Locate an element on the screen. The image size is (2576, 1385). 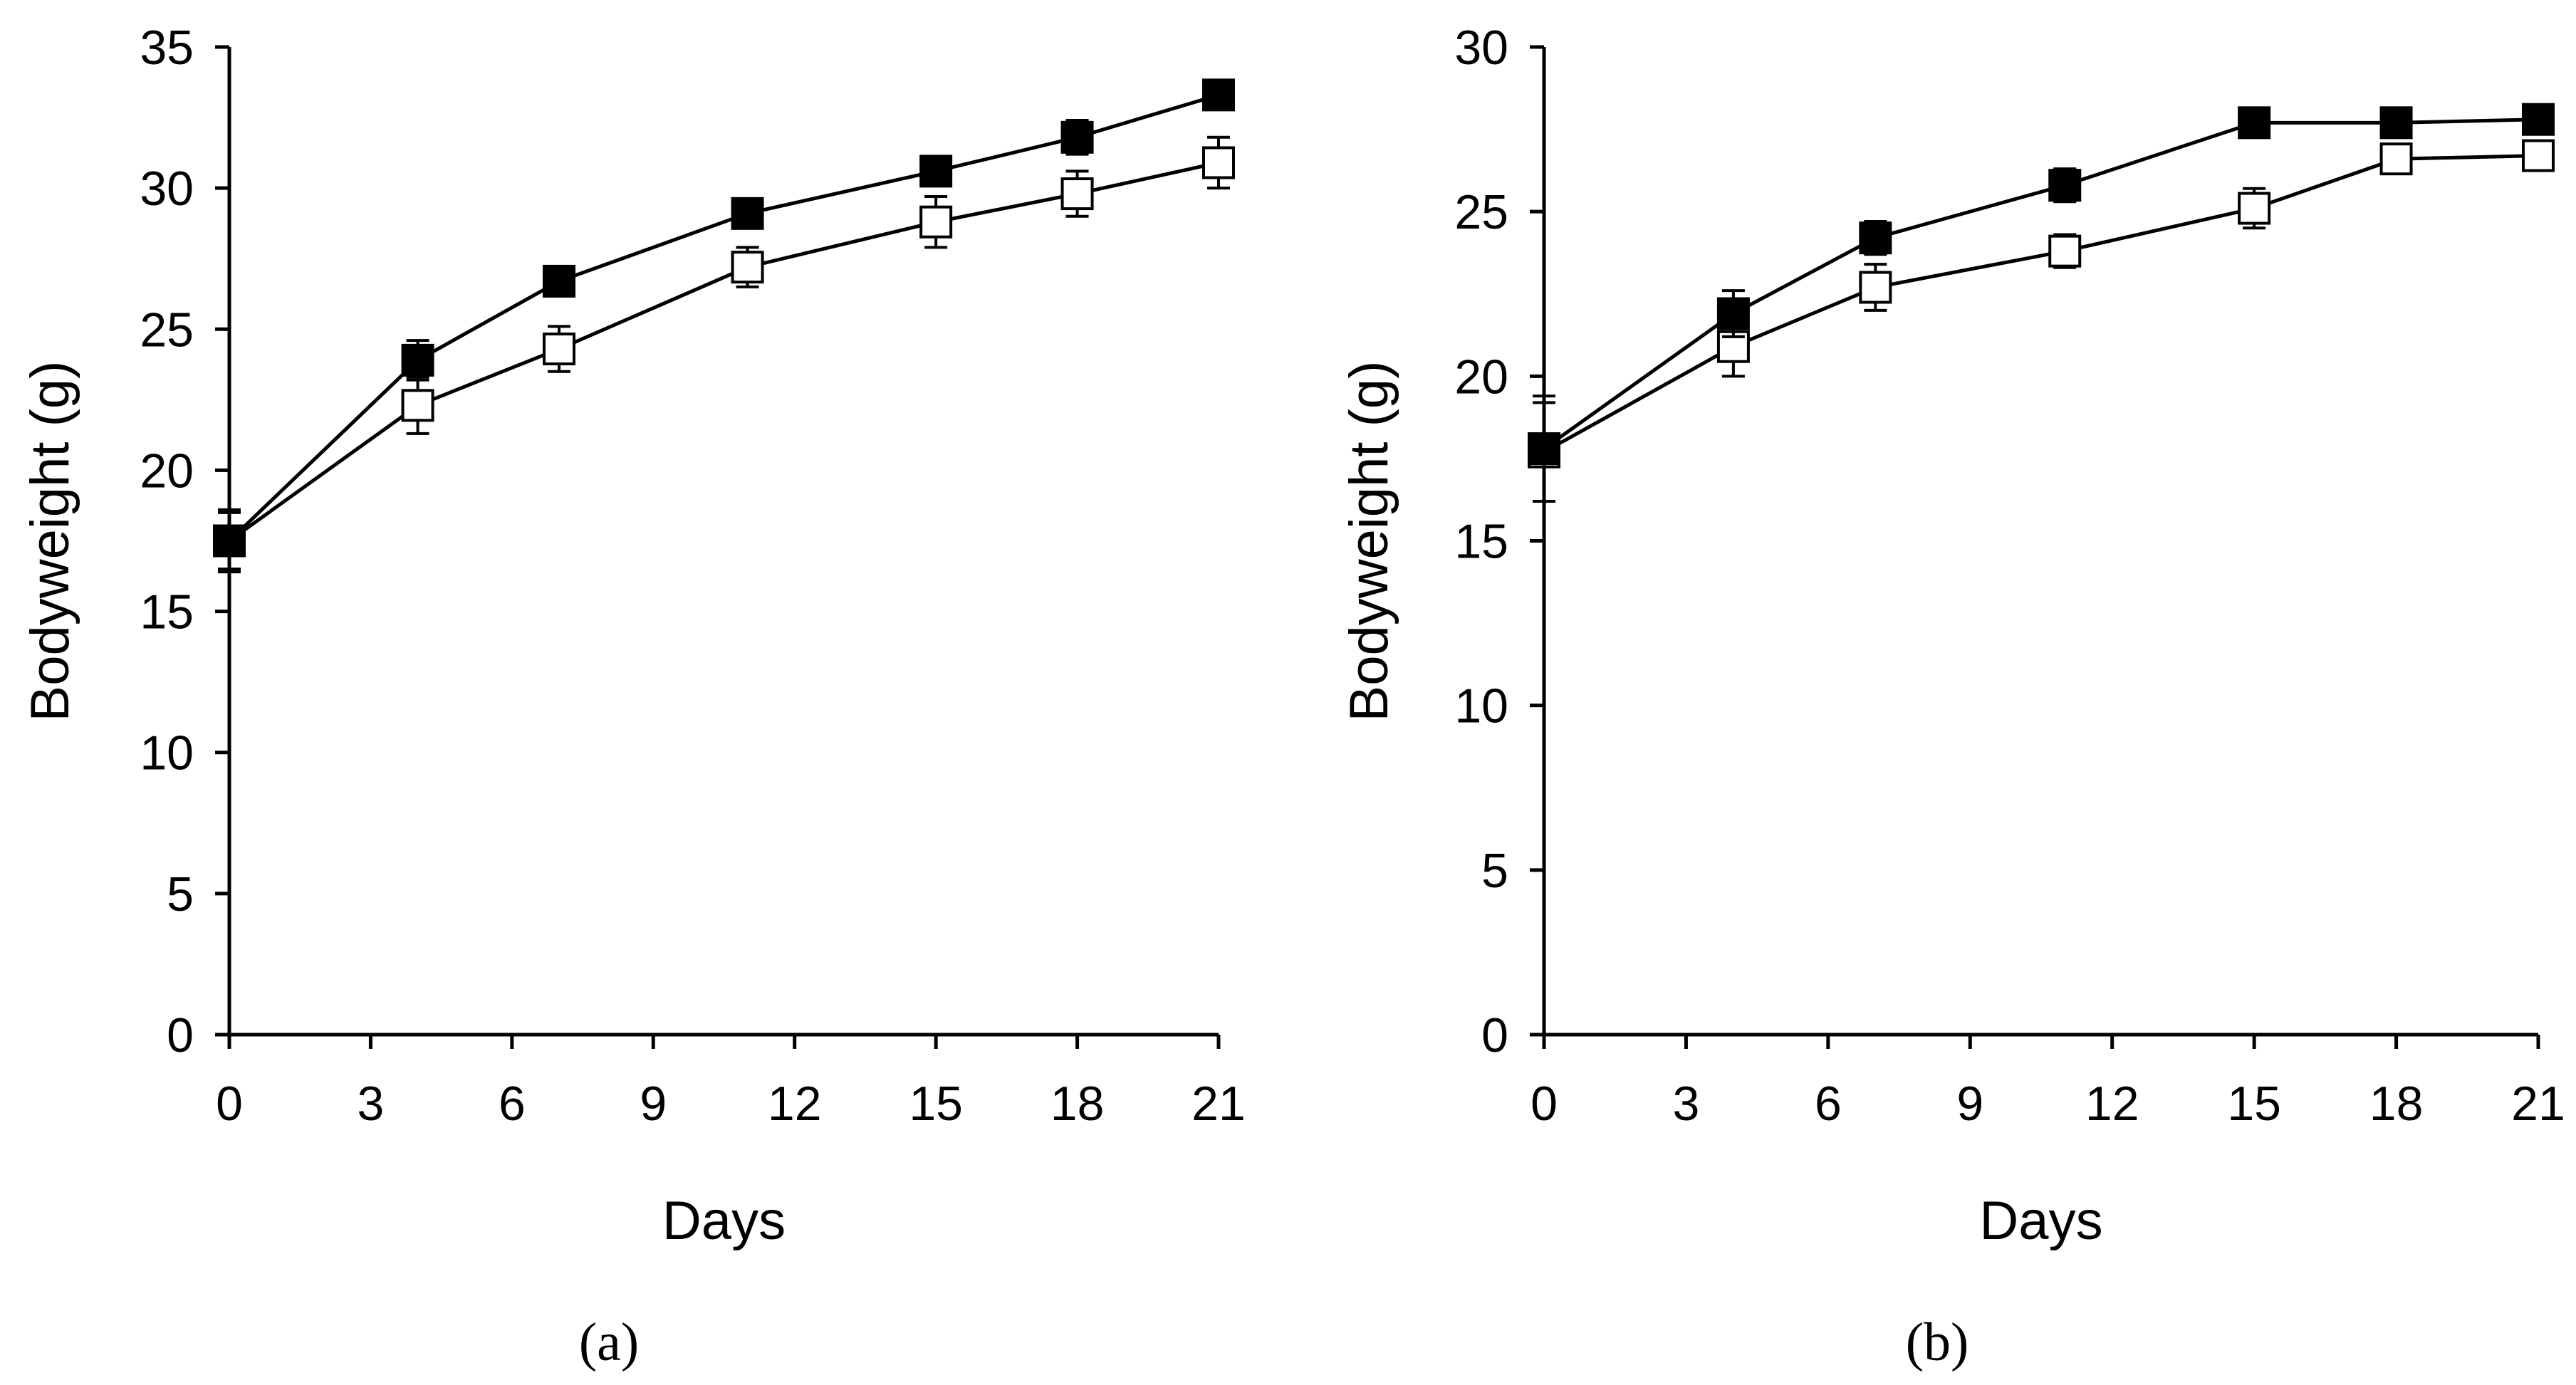
caption-b: (b) is located at coordinates (1937, 1342).